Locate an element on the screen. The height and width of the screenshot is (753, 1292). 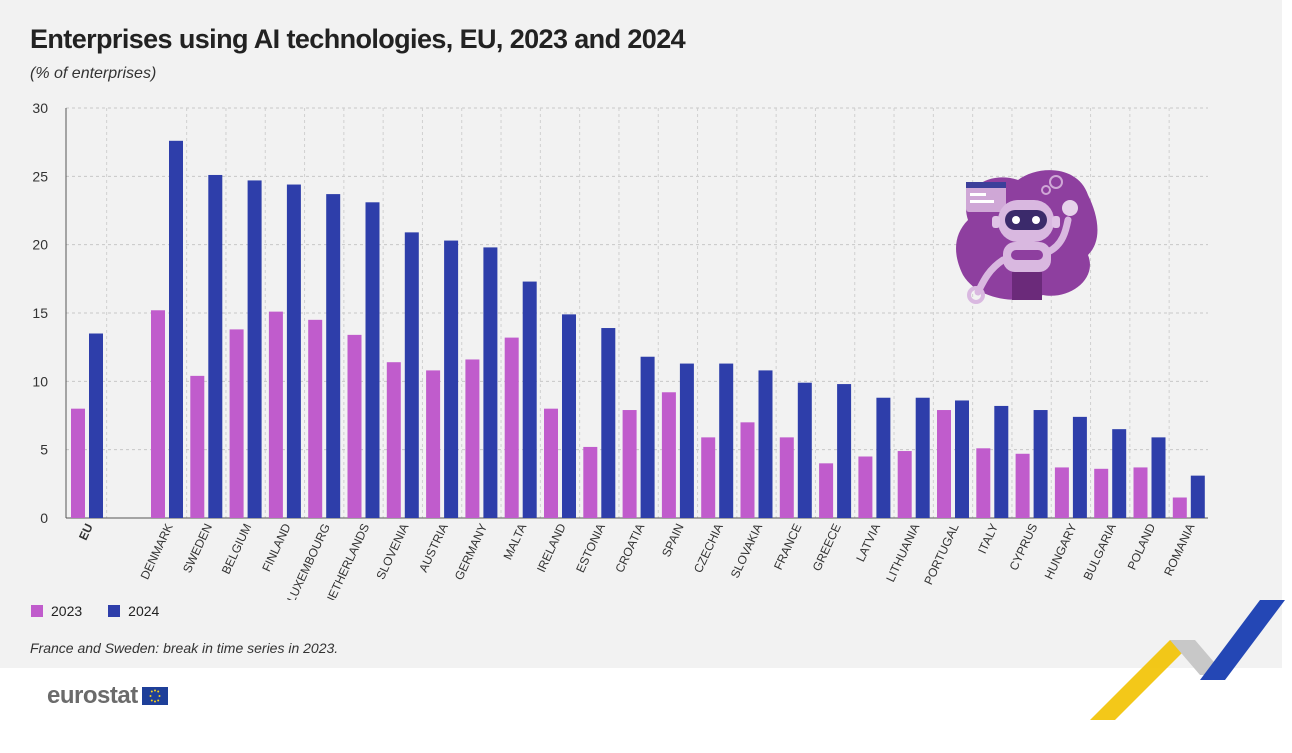
bar-2023-malta is located at coordinates (511, 427).